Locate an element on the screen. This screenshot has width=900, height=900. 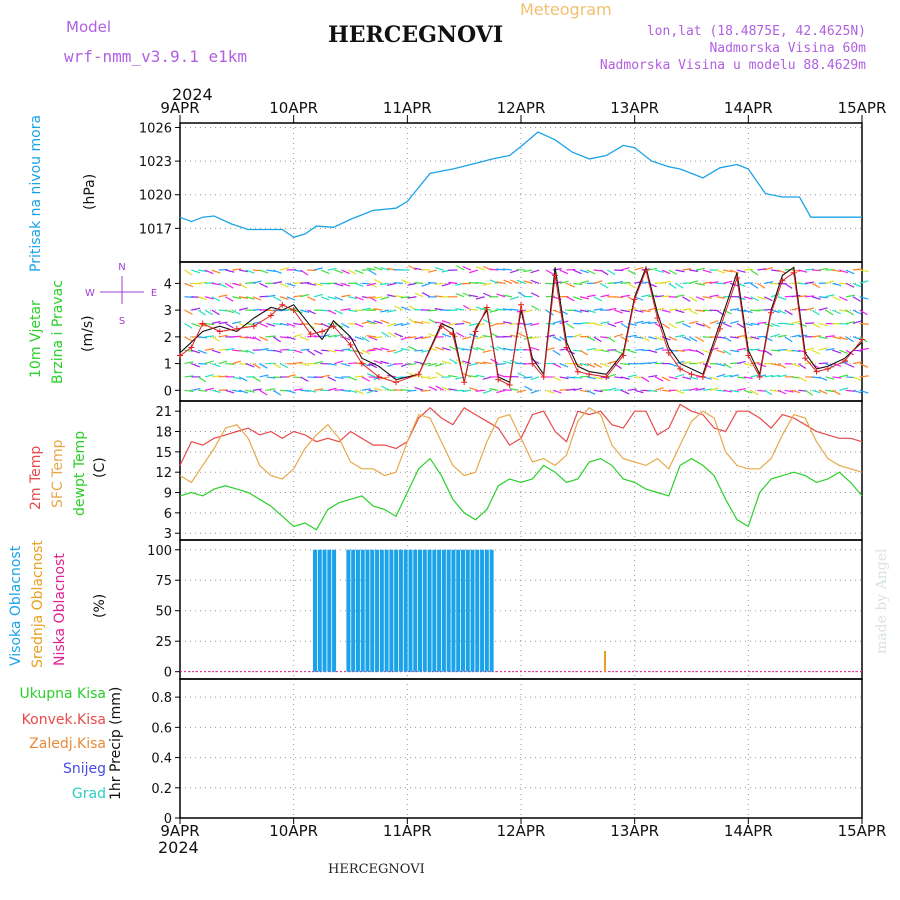
x-tick-label-bottom: 10APR is located at coordinates (293, 831).